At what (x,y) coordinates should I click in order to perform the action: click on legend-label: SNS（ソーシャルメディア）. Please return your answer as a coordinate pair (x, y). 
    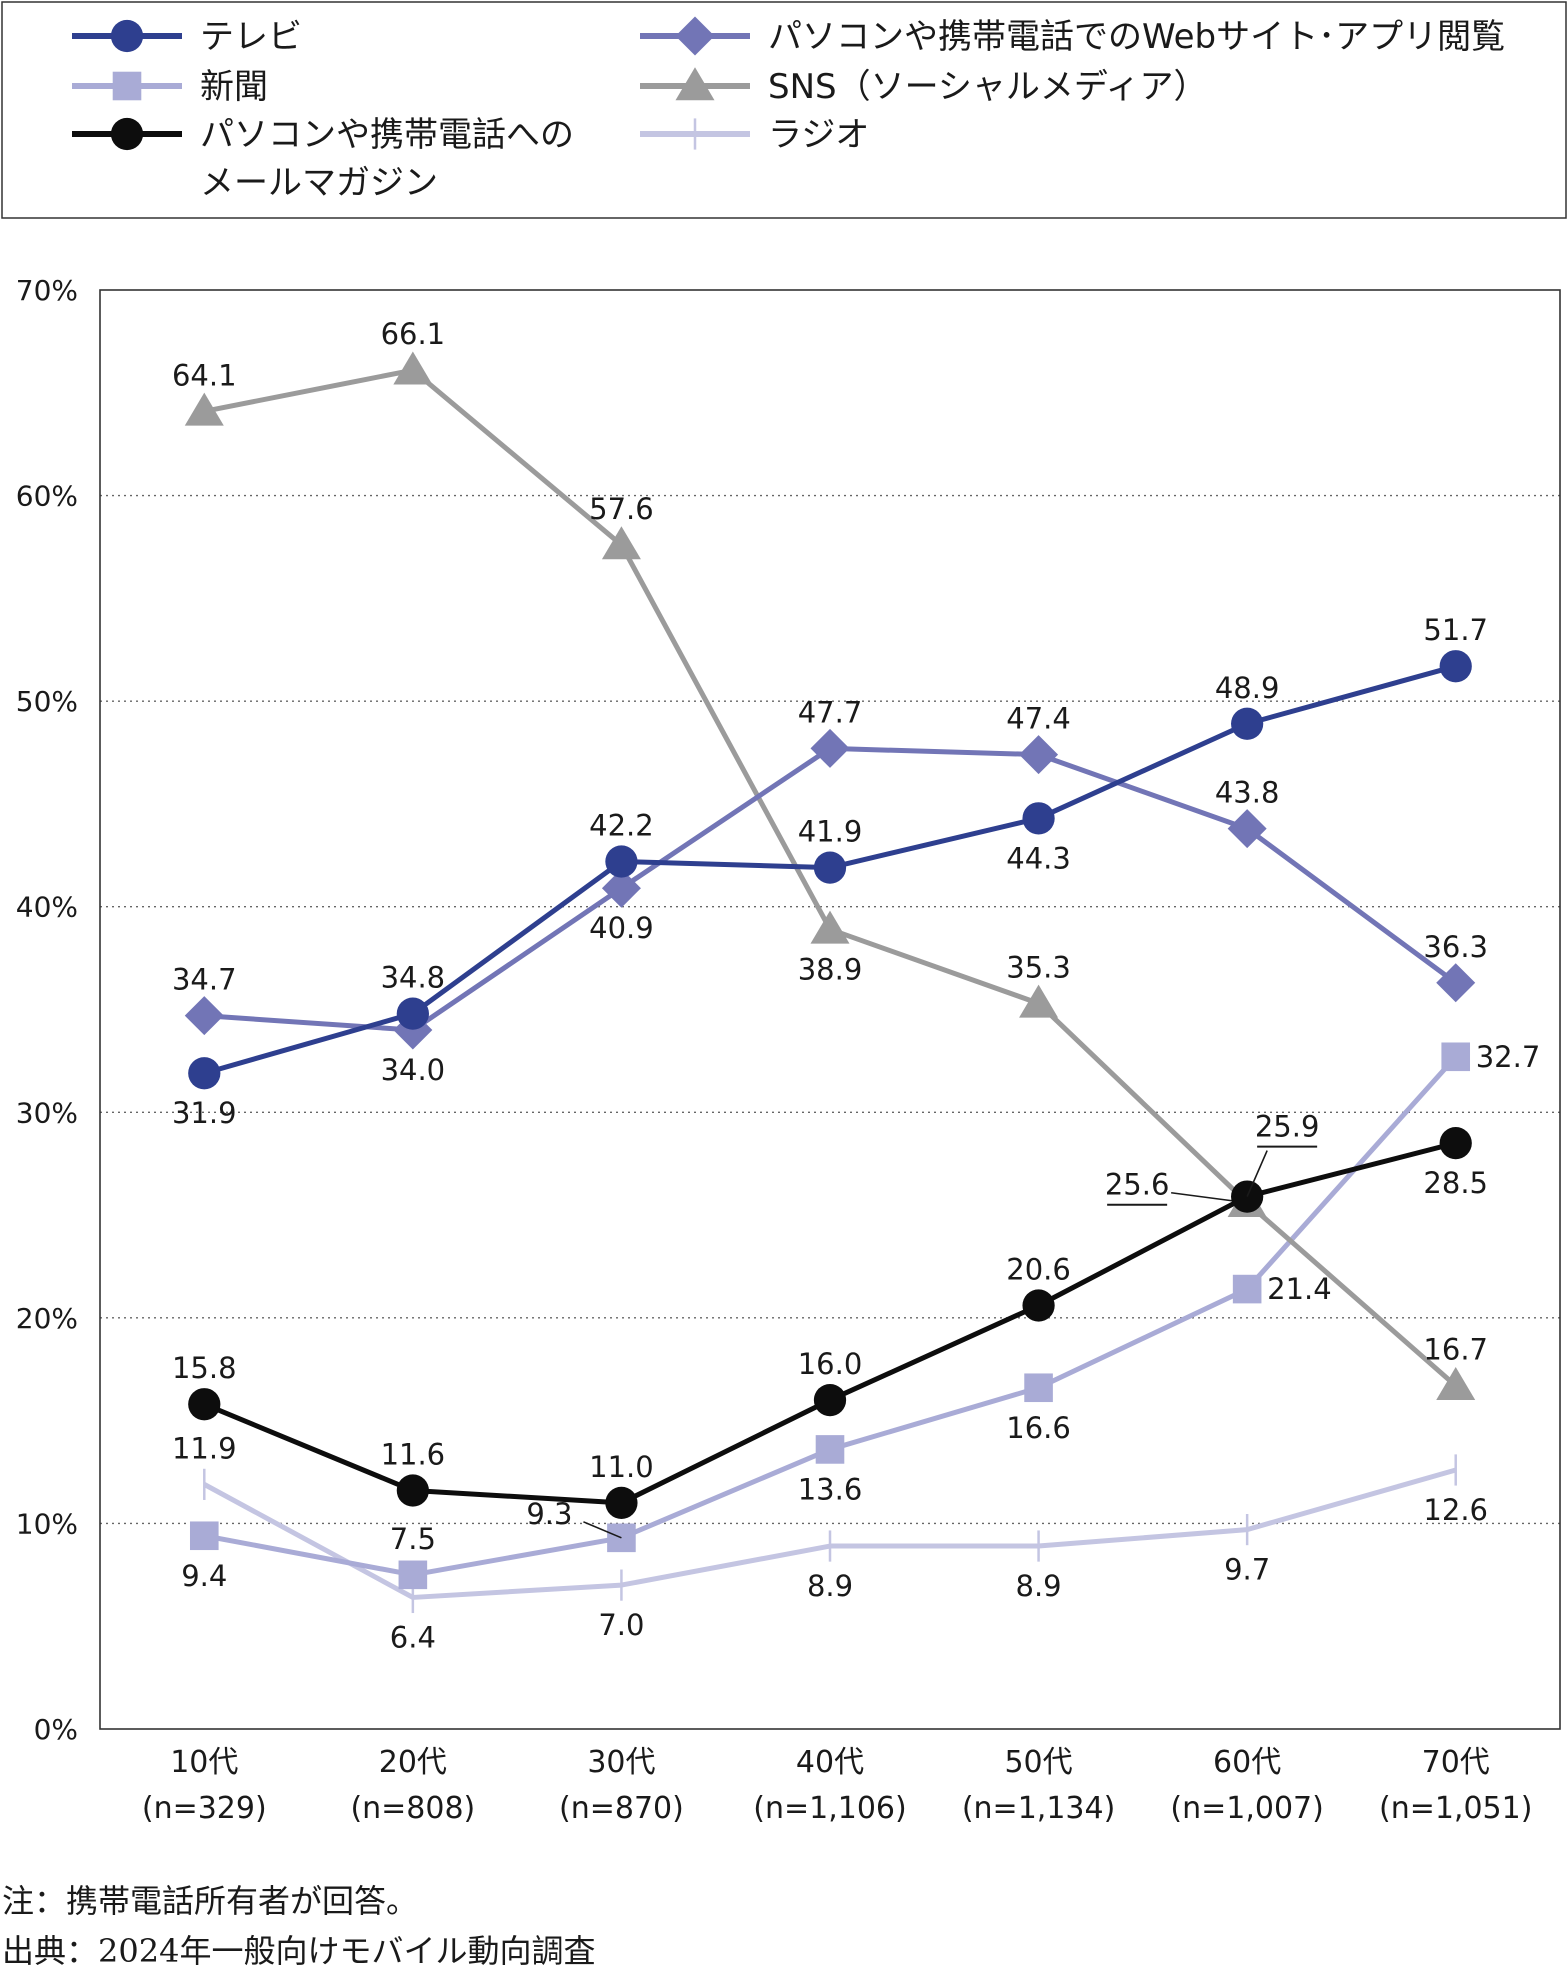
    Looking at the image, I should click on (988, 87).